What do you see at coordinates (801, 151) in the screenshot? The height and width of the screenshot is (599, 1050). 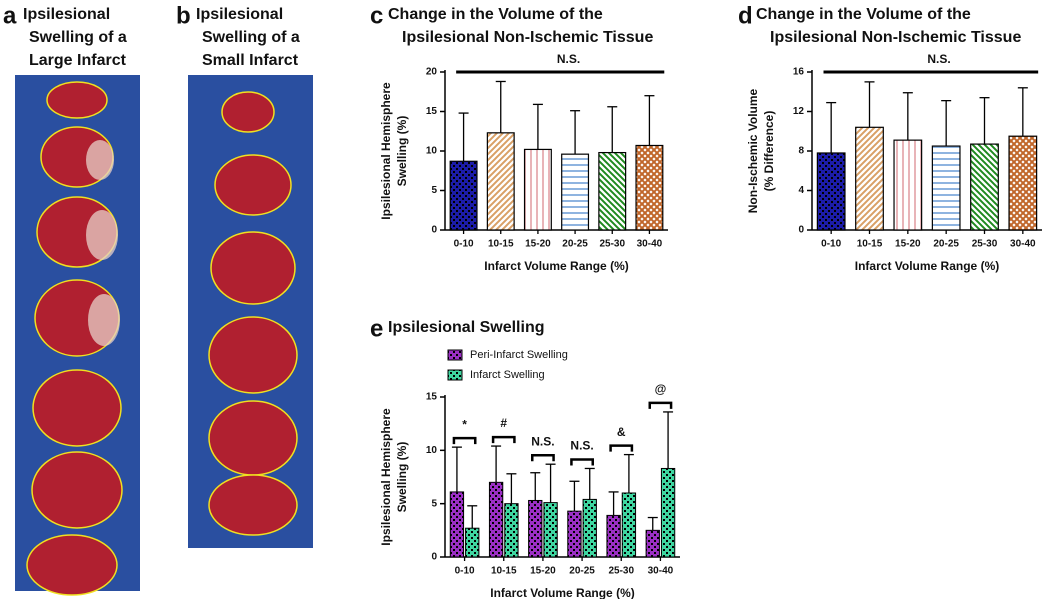 I see `y-tick-label: 8` at bounding box center [801, 151].